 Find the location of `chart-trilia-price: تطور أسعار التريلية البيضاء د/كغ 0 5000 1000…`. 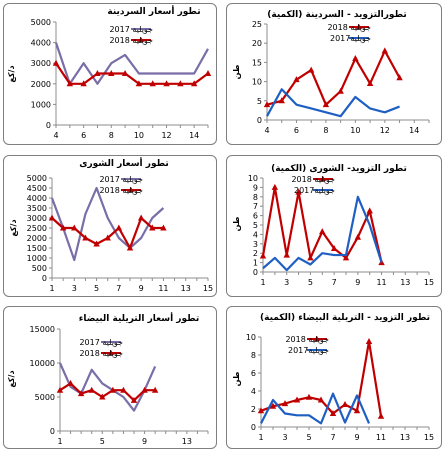

chart-trilia-price: تطور أسعار التريلية البيضاء د/كغ 0 5000 1000… is located at coordinates (108, 379).